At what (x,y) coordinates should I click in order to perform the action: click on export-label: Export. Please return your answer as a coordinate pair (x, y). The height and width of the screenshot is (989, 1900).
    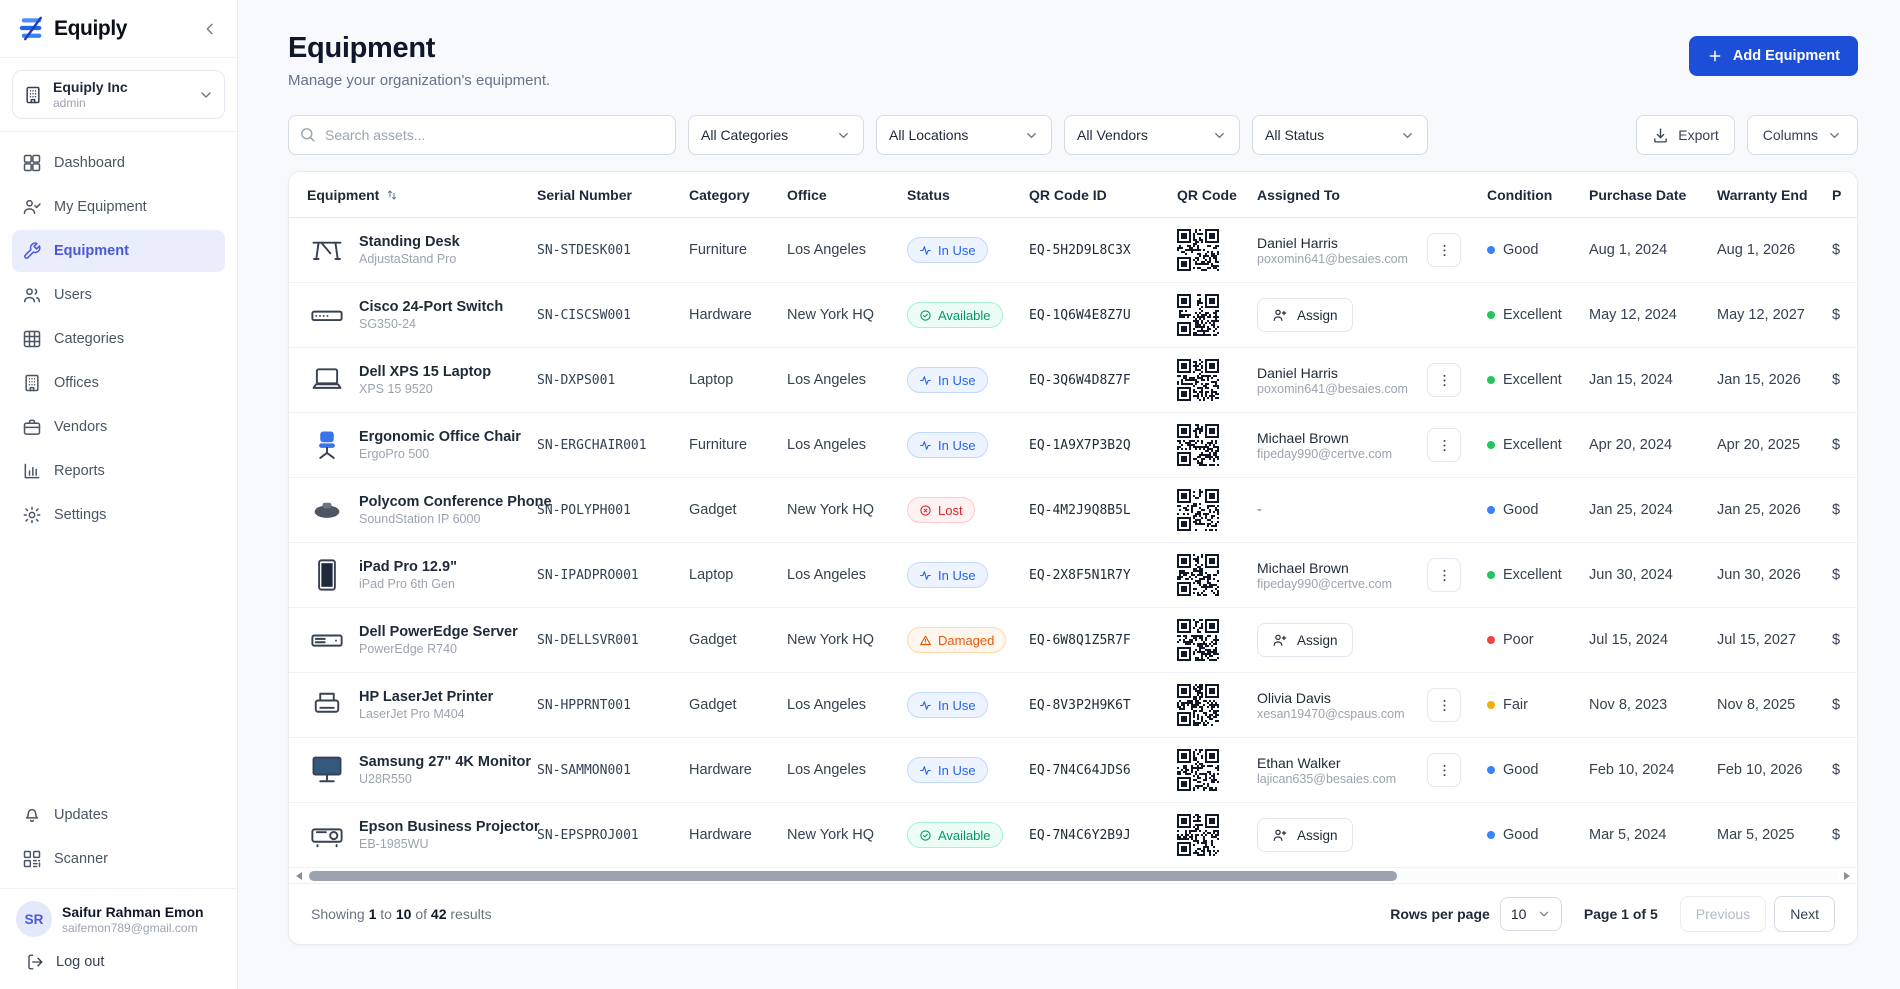
    Looking at the image, I should click on (1698, 135).